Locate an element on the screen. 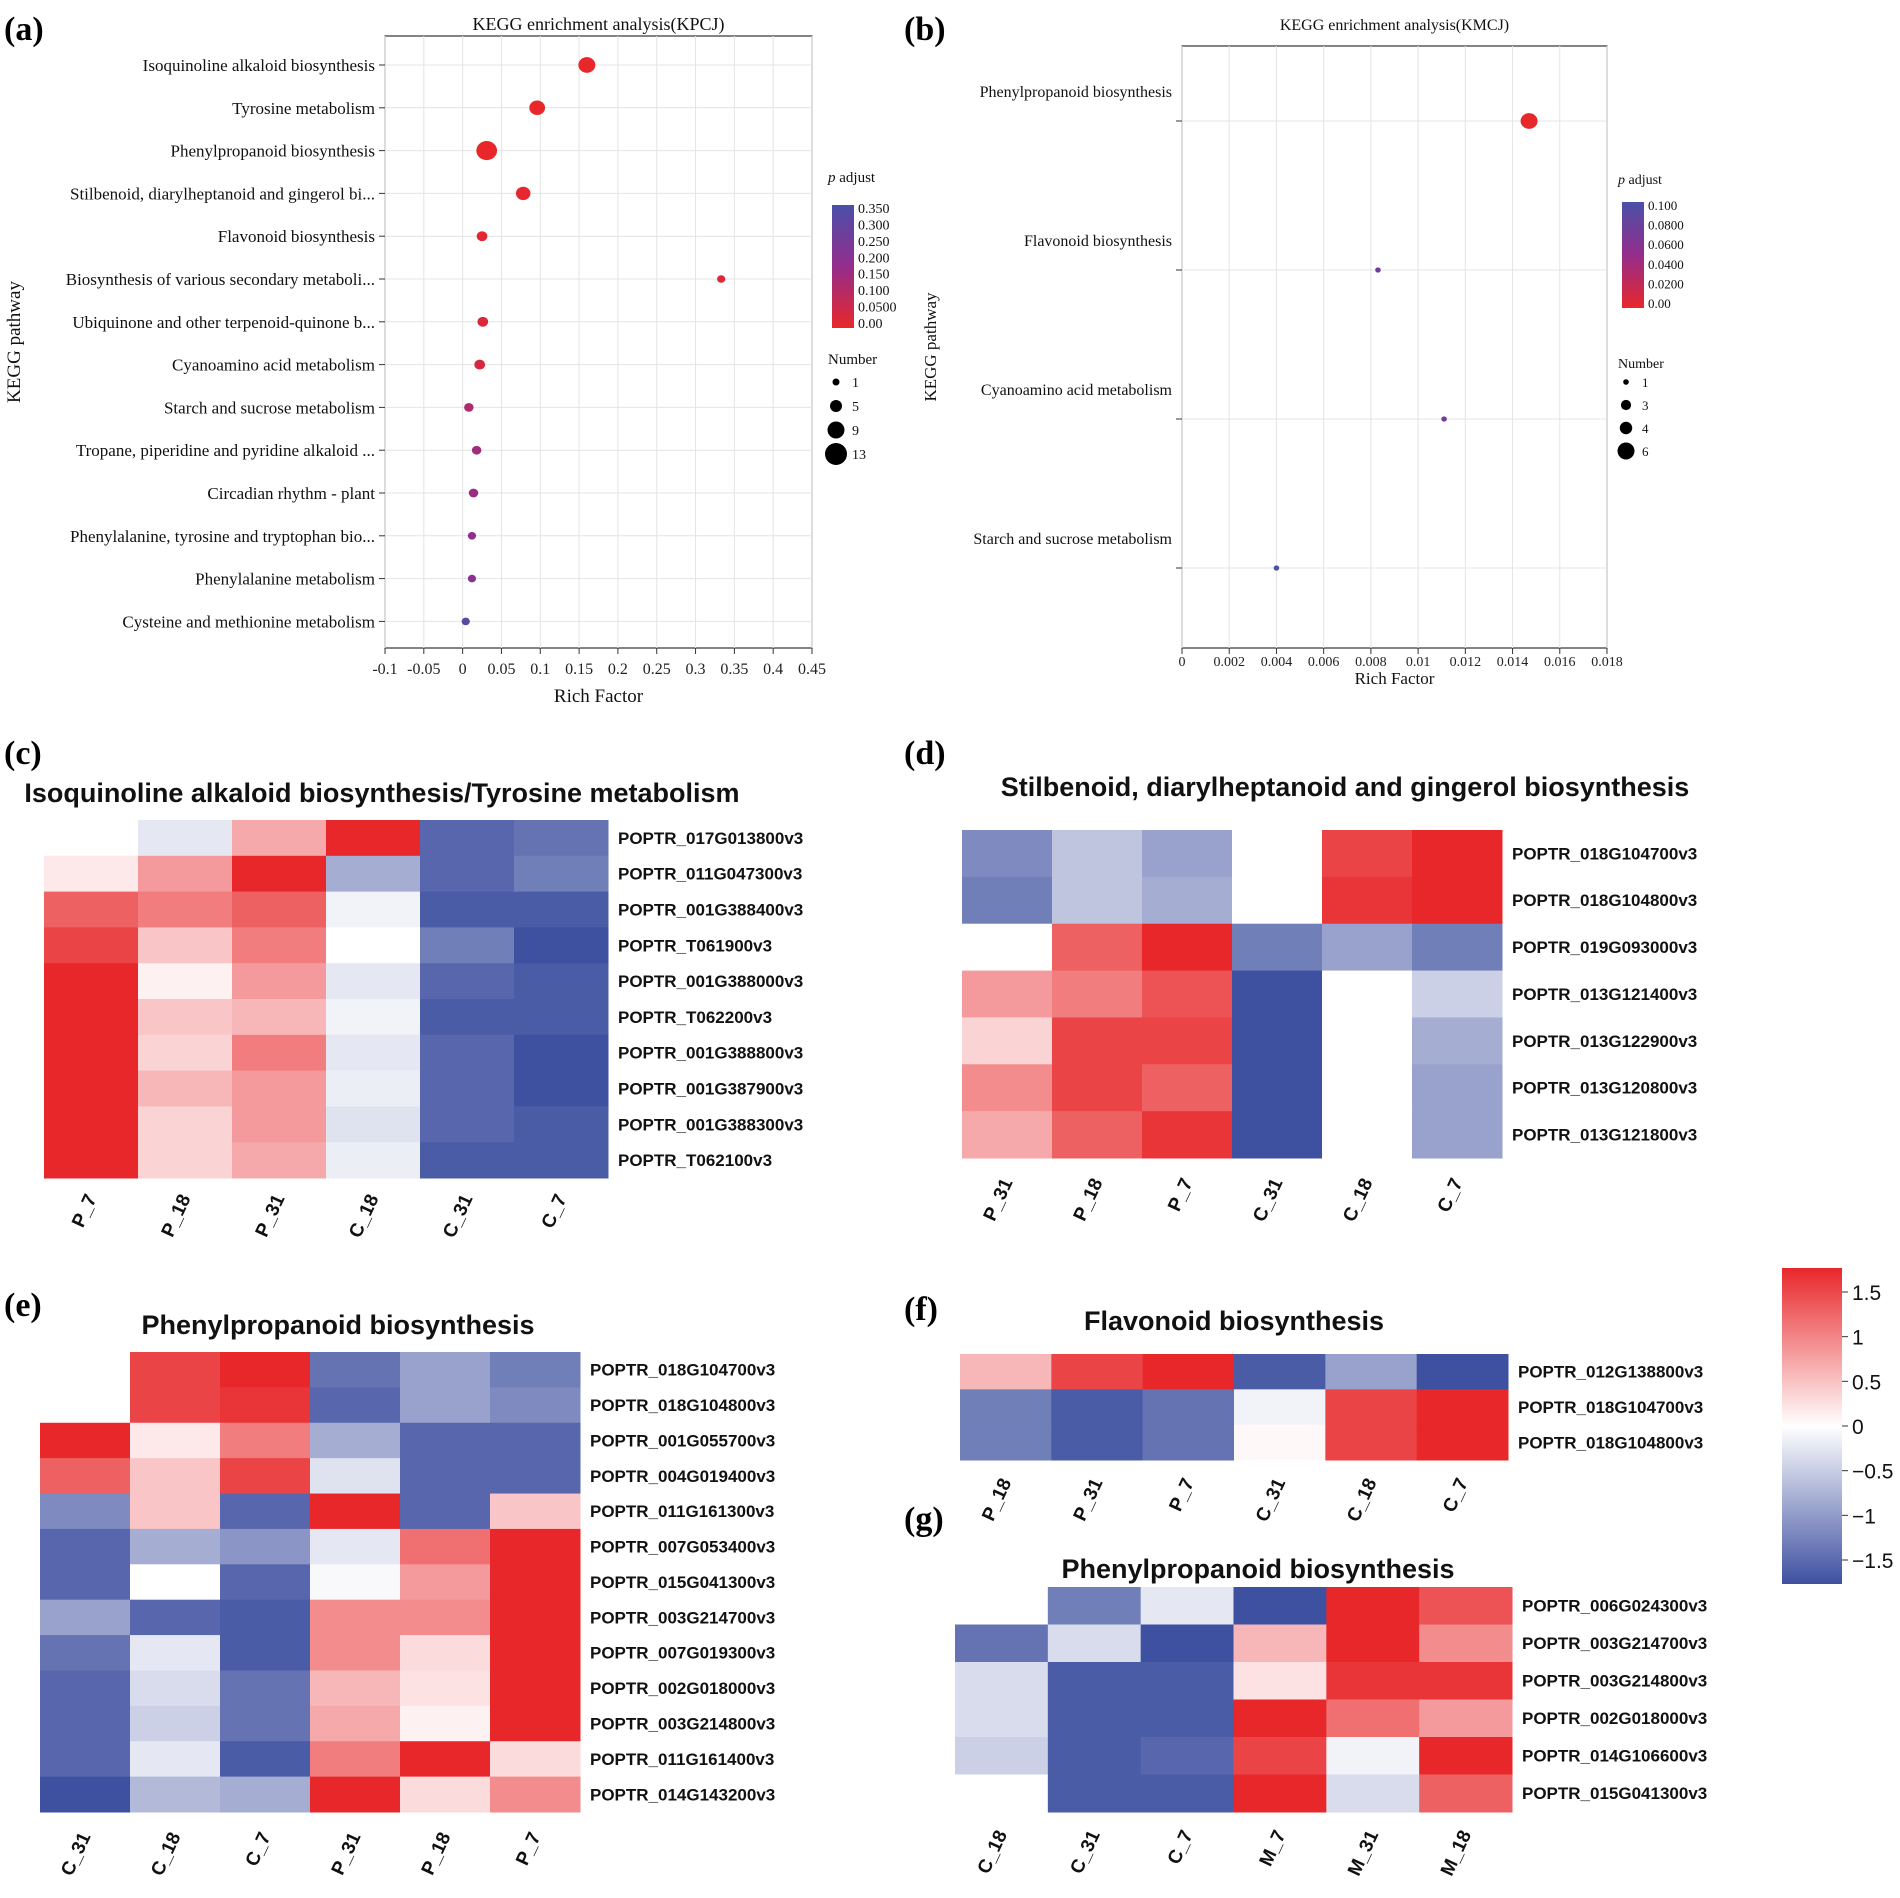 The width and height of the screenshot is (1900, 1898). size-legend-label: 5 is located at coordinates (855, 407).